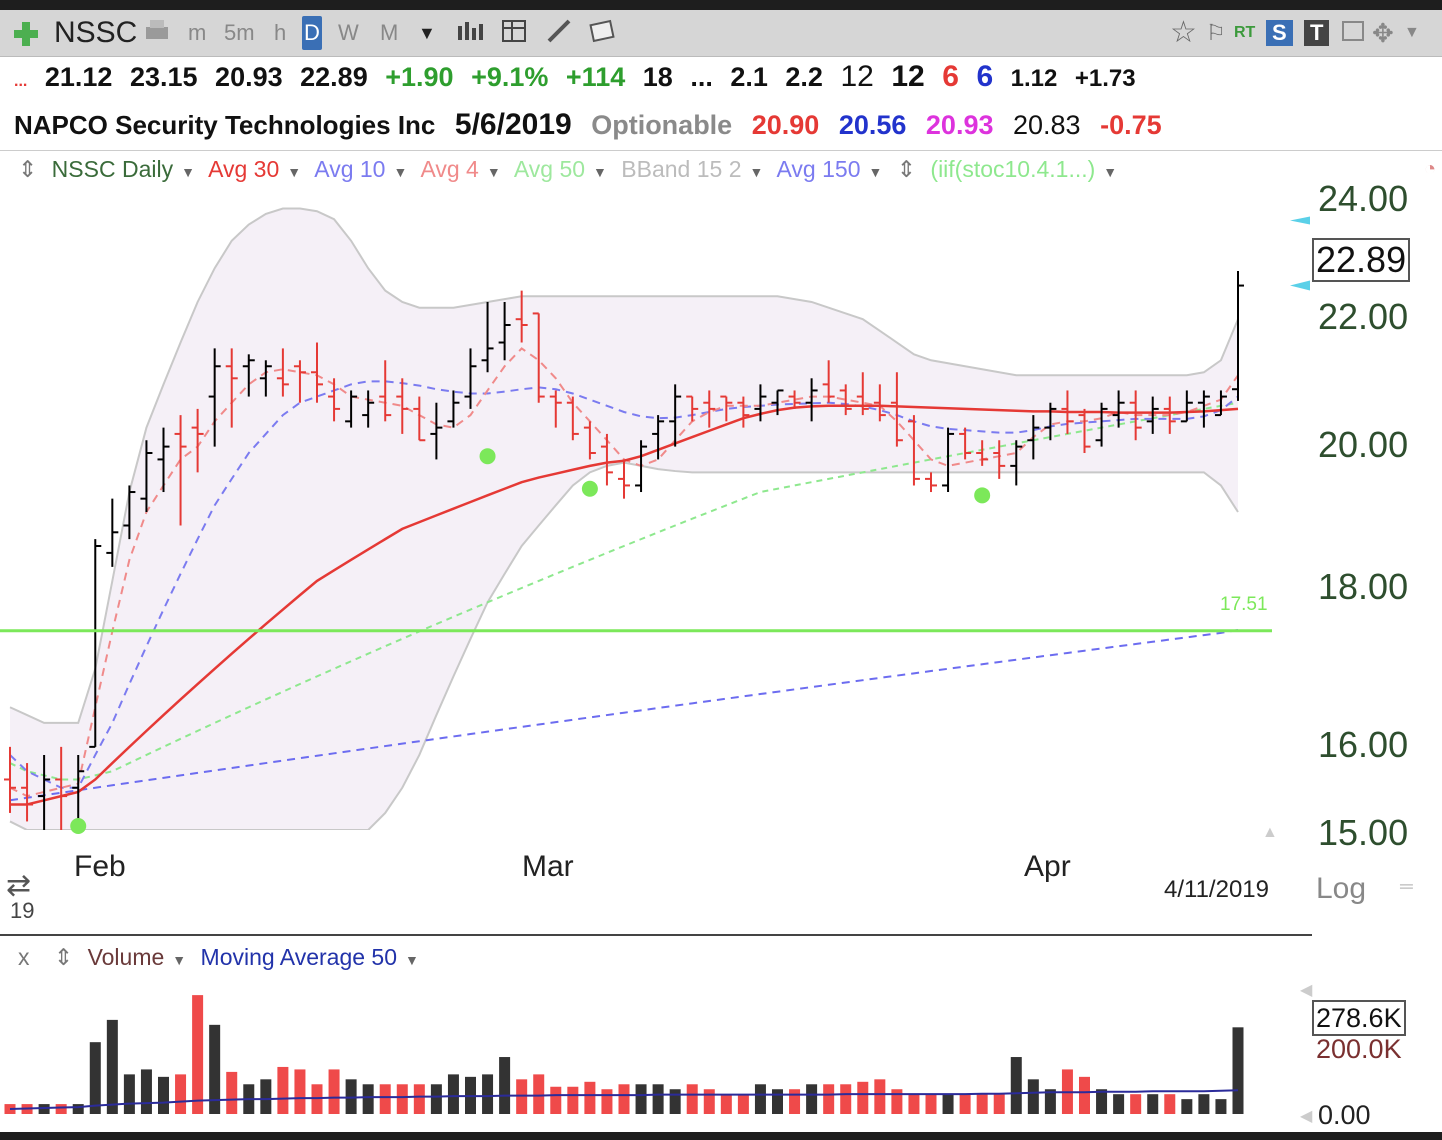  What do you see at coordinates (600, 172) in the screenshot?
I see `legend-avg50-dropdown-icon: ▼` at bounding box center [600, 172].